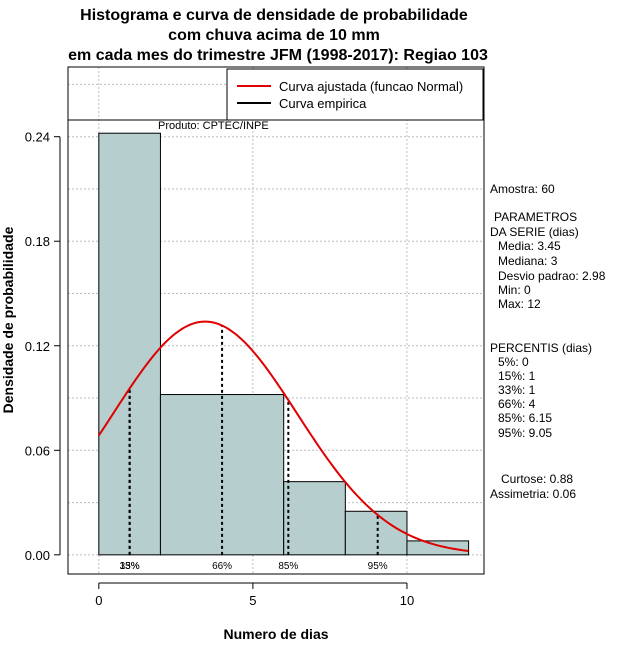  What do you see at coordinates (514, 290) in the screenshot?
I see `stats-line-6: Min: 0` at bounding box center [514, 290].